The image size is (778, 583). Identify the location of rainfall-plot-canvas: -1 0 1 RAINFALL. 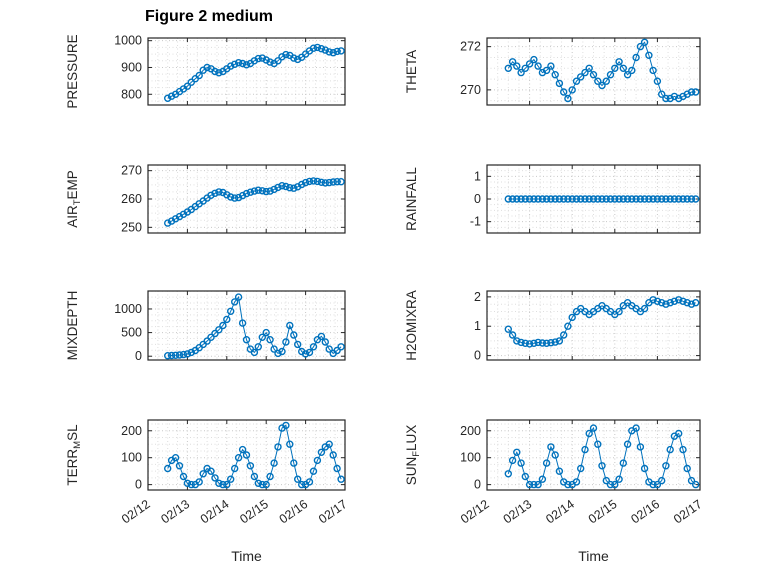
(552, 199).